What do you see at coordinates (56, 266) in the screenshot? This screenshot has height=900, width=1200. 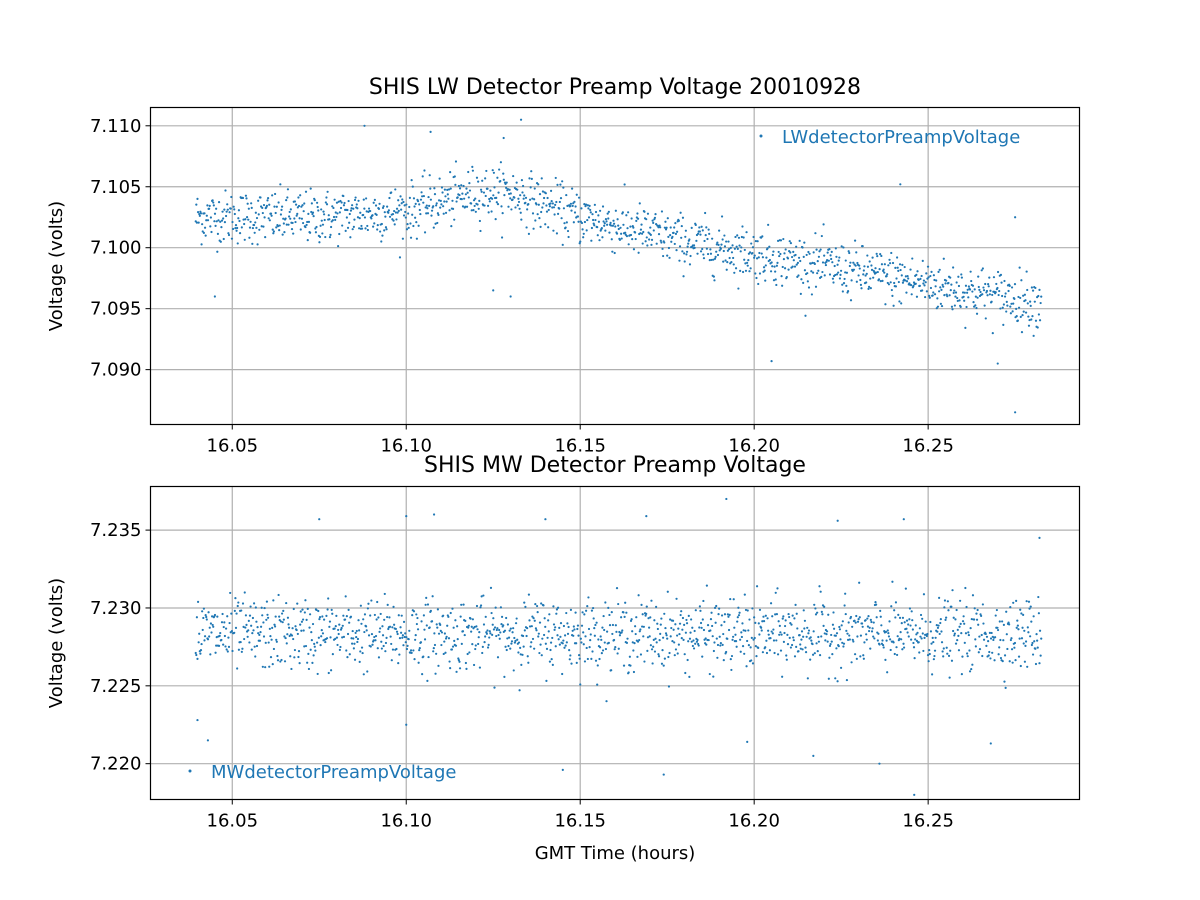 I see `lw-y-axis-label: Voltage (volts)` at bounding box center [56, 266].